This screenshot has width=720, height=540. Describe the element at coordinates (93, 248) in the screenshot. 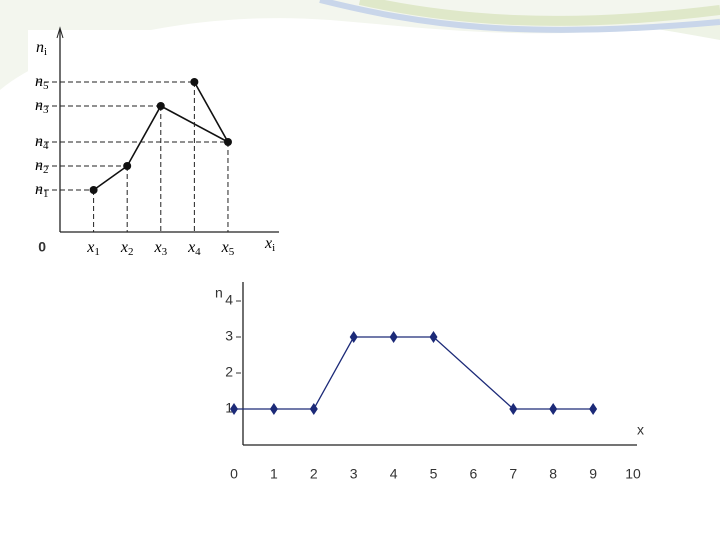

I see `x-tick-label: x1` at that location.